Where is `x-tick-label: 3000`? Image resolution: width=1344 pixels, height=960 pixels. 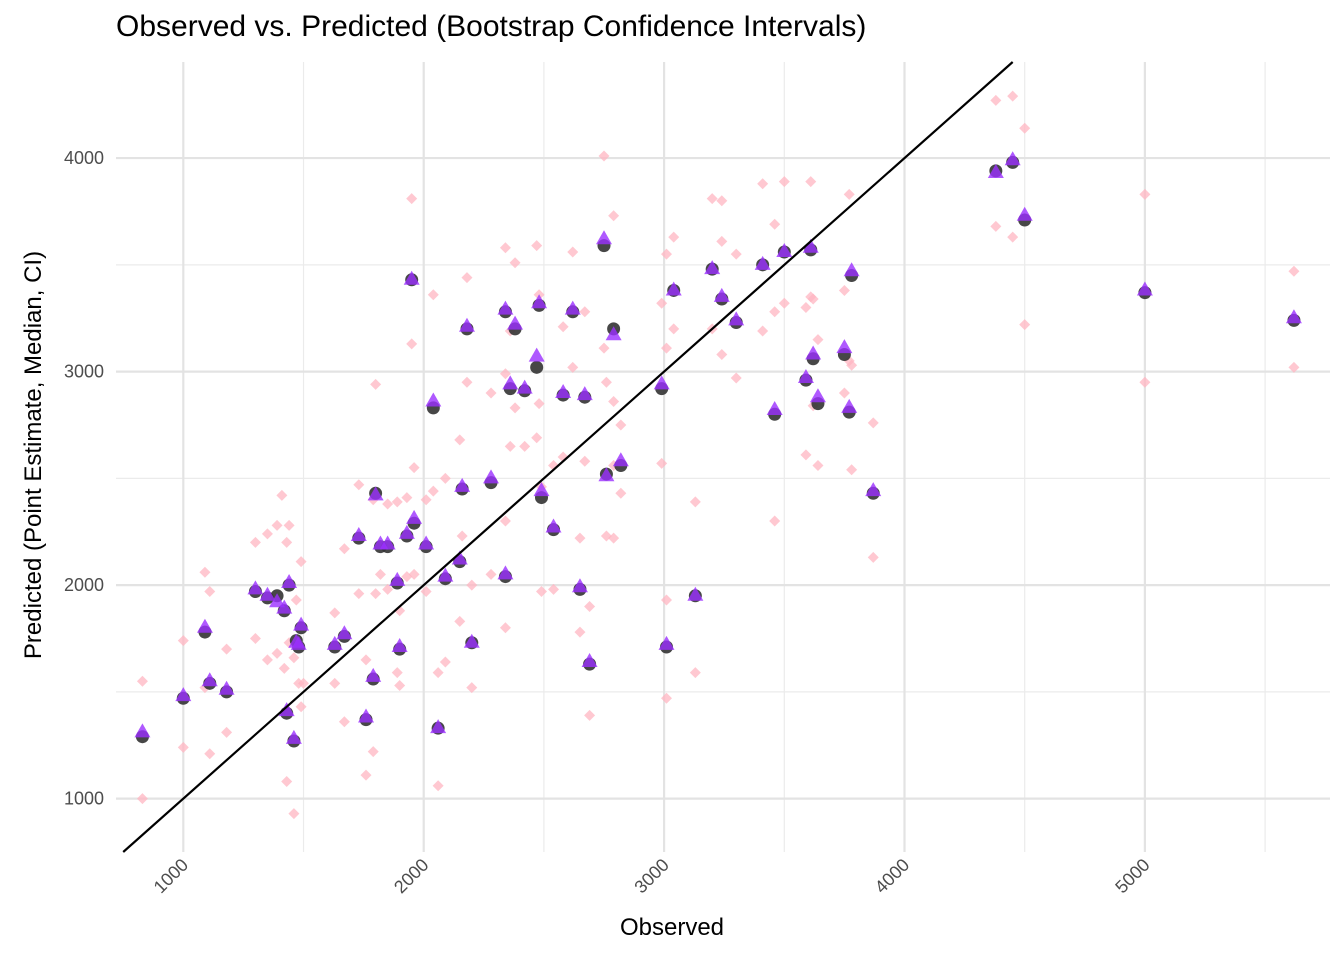
x-tick-label: 3000 is located at coordinates (651, 876).